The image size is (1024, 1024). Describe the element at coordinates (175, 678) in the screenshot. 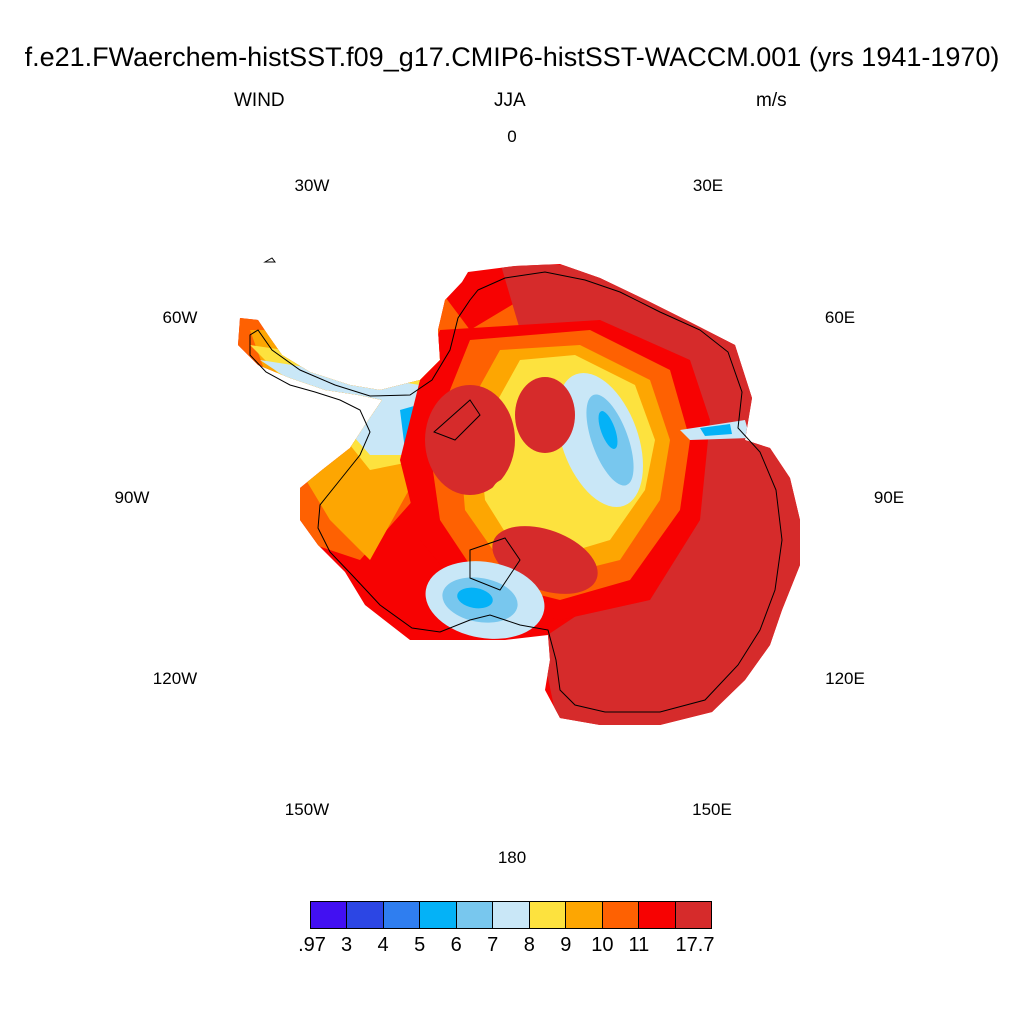

I see `lon-label-120w: 120W` at that location.